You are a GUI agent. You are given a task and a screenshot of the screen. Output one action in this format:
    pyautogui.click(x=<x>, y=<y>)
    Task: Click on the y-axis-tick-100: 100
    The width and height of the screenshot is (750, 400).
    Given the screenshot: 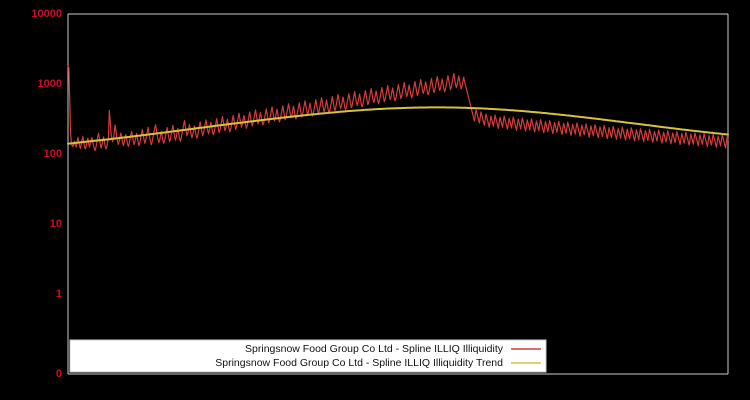 What is the action you would take?
    pyautogui.click(x=53, y=154)
    